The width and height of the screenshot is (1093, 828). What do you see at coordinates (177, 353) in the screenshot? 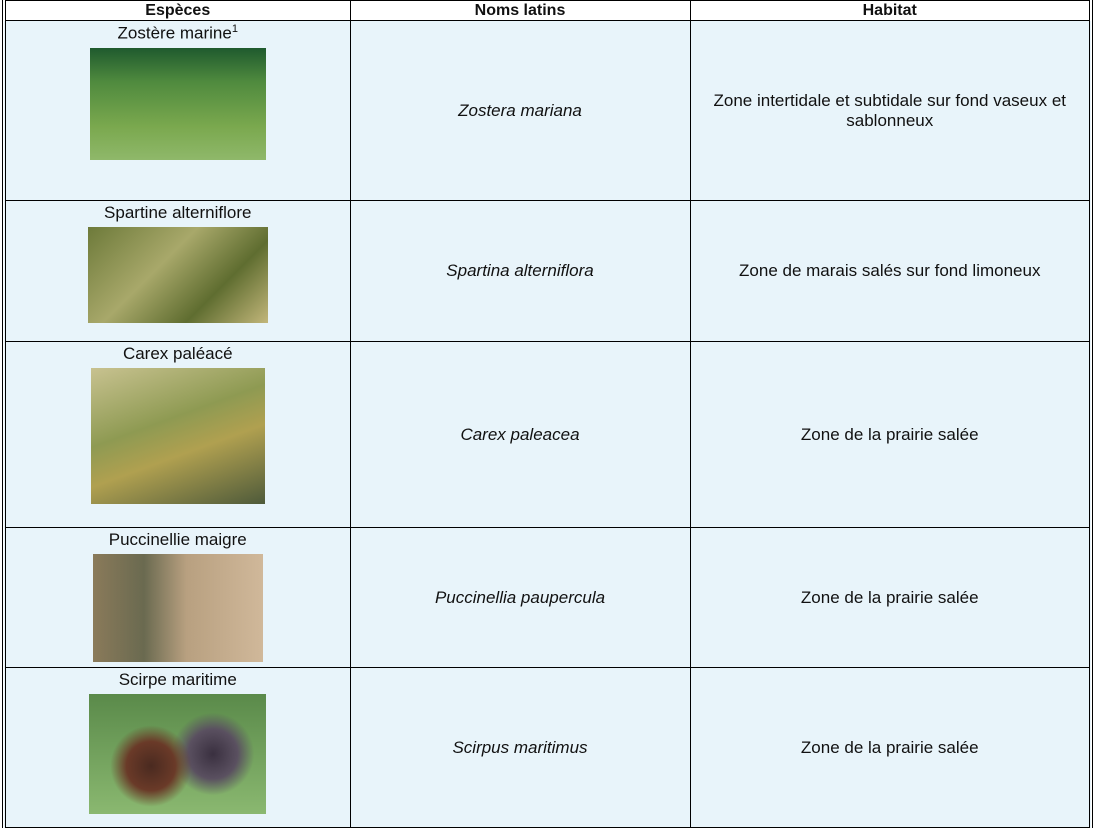
I see `species-name: Carex paléacé` at bounding box center [177, 353].